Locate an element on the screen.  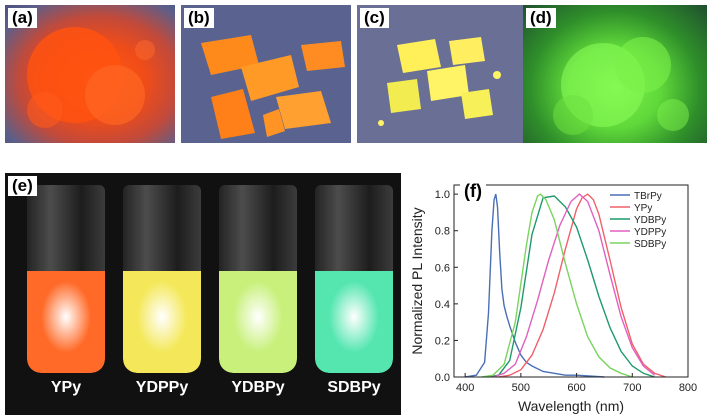
vial-label-ypy: YPy is located at coordinates (66, 387).